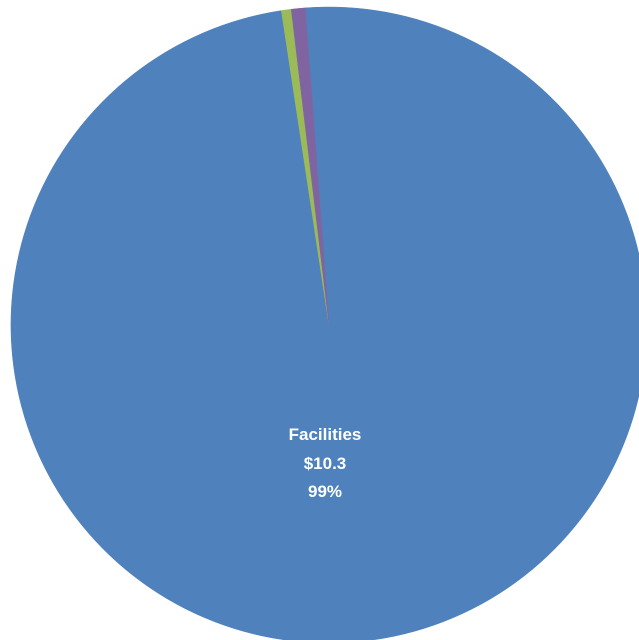 The height and width of the screenshot is (640, 639). What do you see at coordinates (325, 434) in the screenshot?
I see `slice-label-facilities-name: Facilities` at bounding box center [325, 434].